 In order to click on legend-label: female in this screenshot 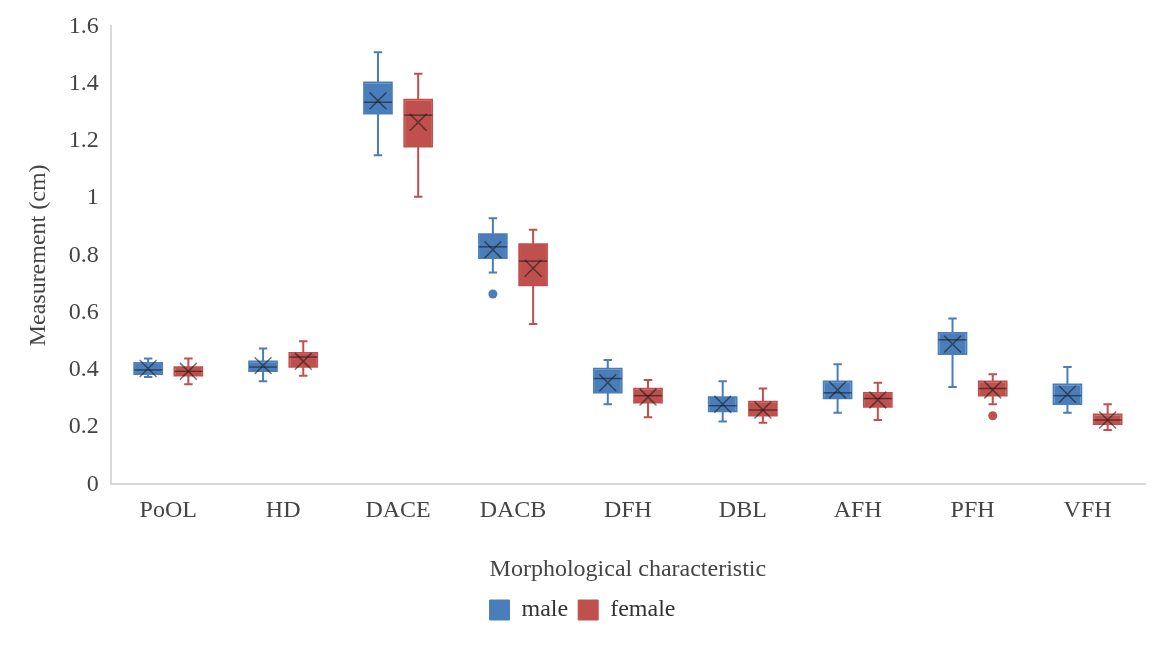, I will do `click(643, 608)`.